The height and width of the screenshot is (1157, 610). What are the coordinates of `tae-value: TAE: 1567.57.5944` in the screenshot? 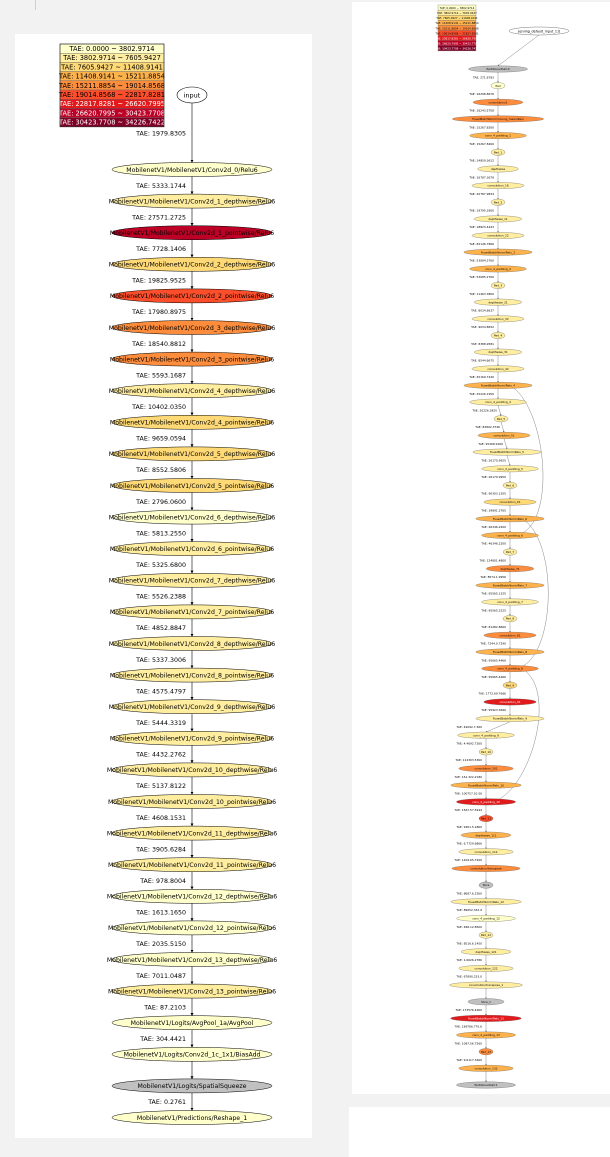 It's located at (468, 810).